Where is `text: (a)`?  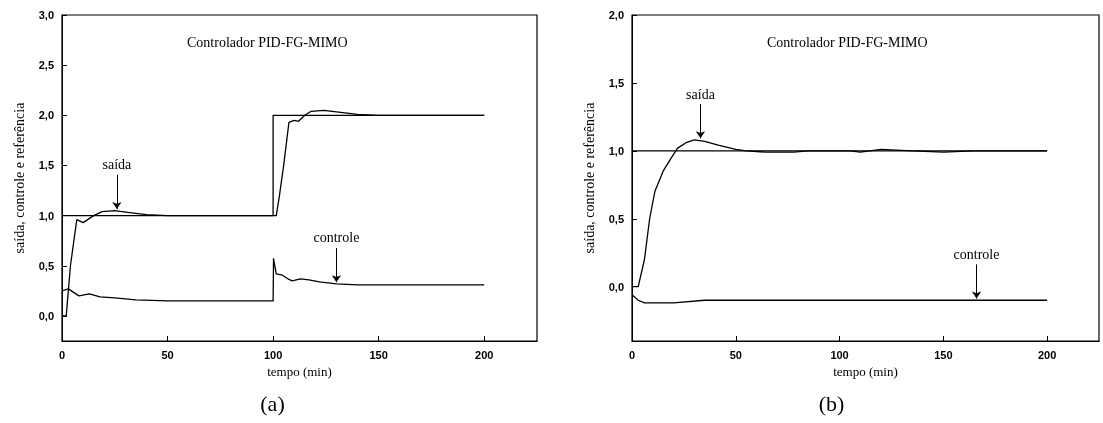 text: (a) is located at coordinates (272, 403).